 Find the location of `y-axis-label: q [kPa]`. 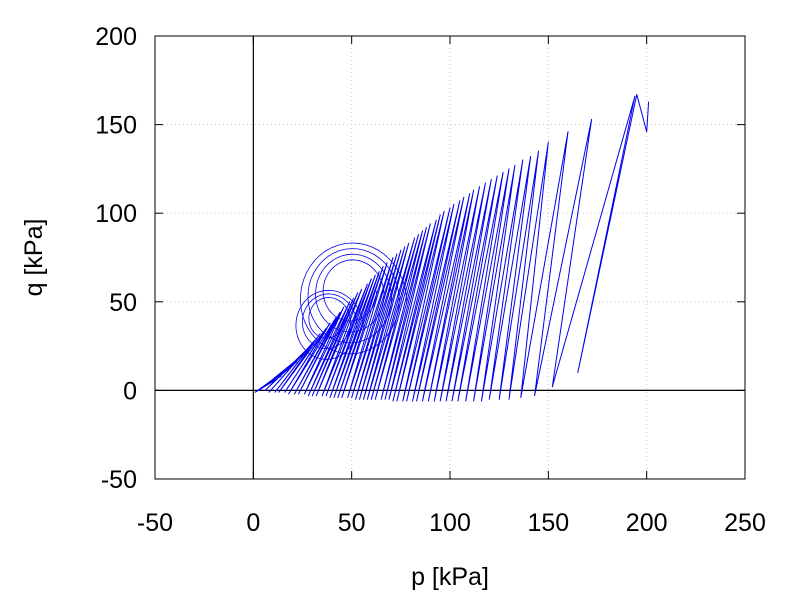

y-axis-label: q [kPa] is located at coordinates (34, 258).